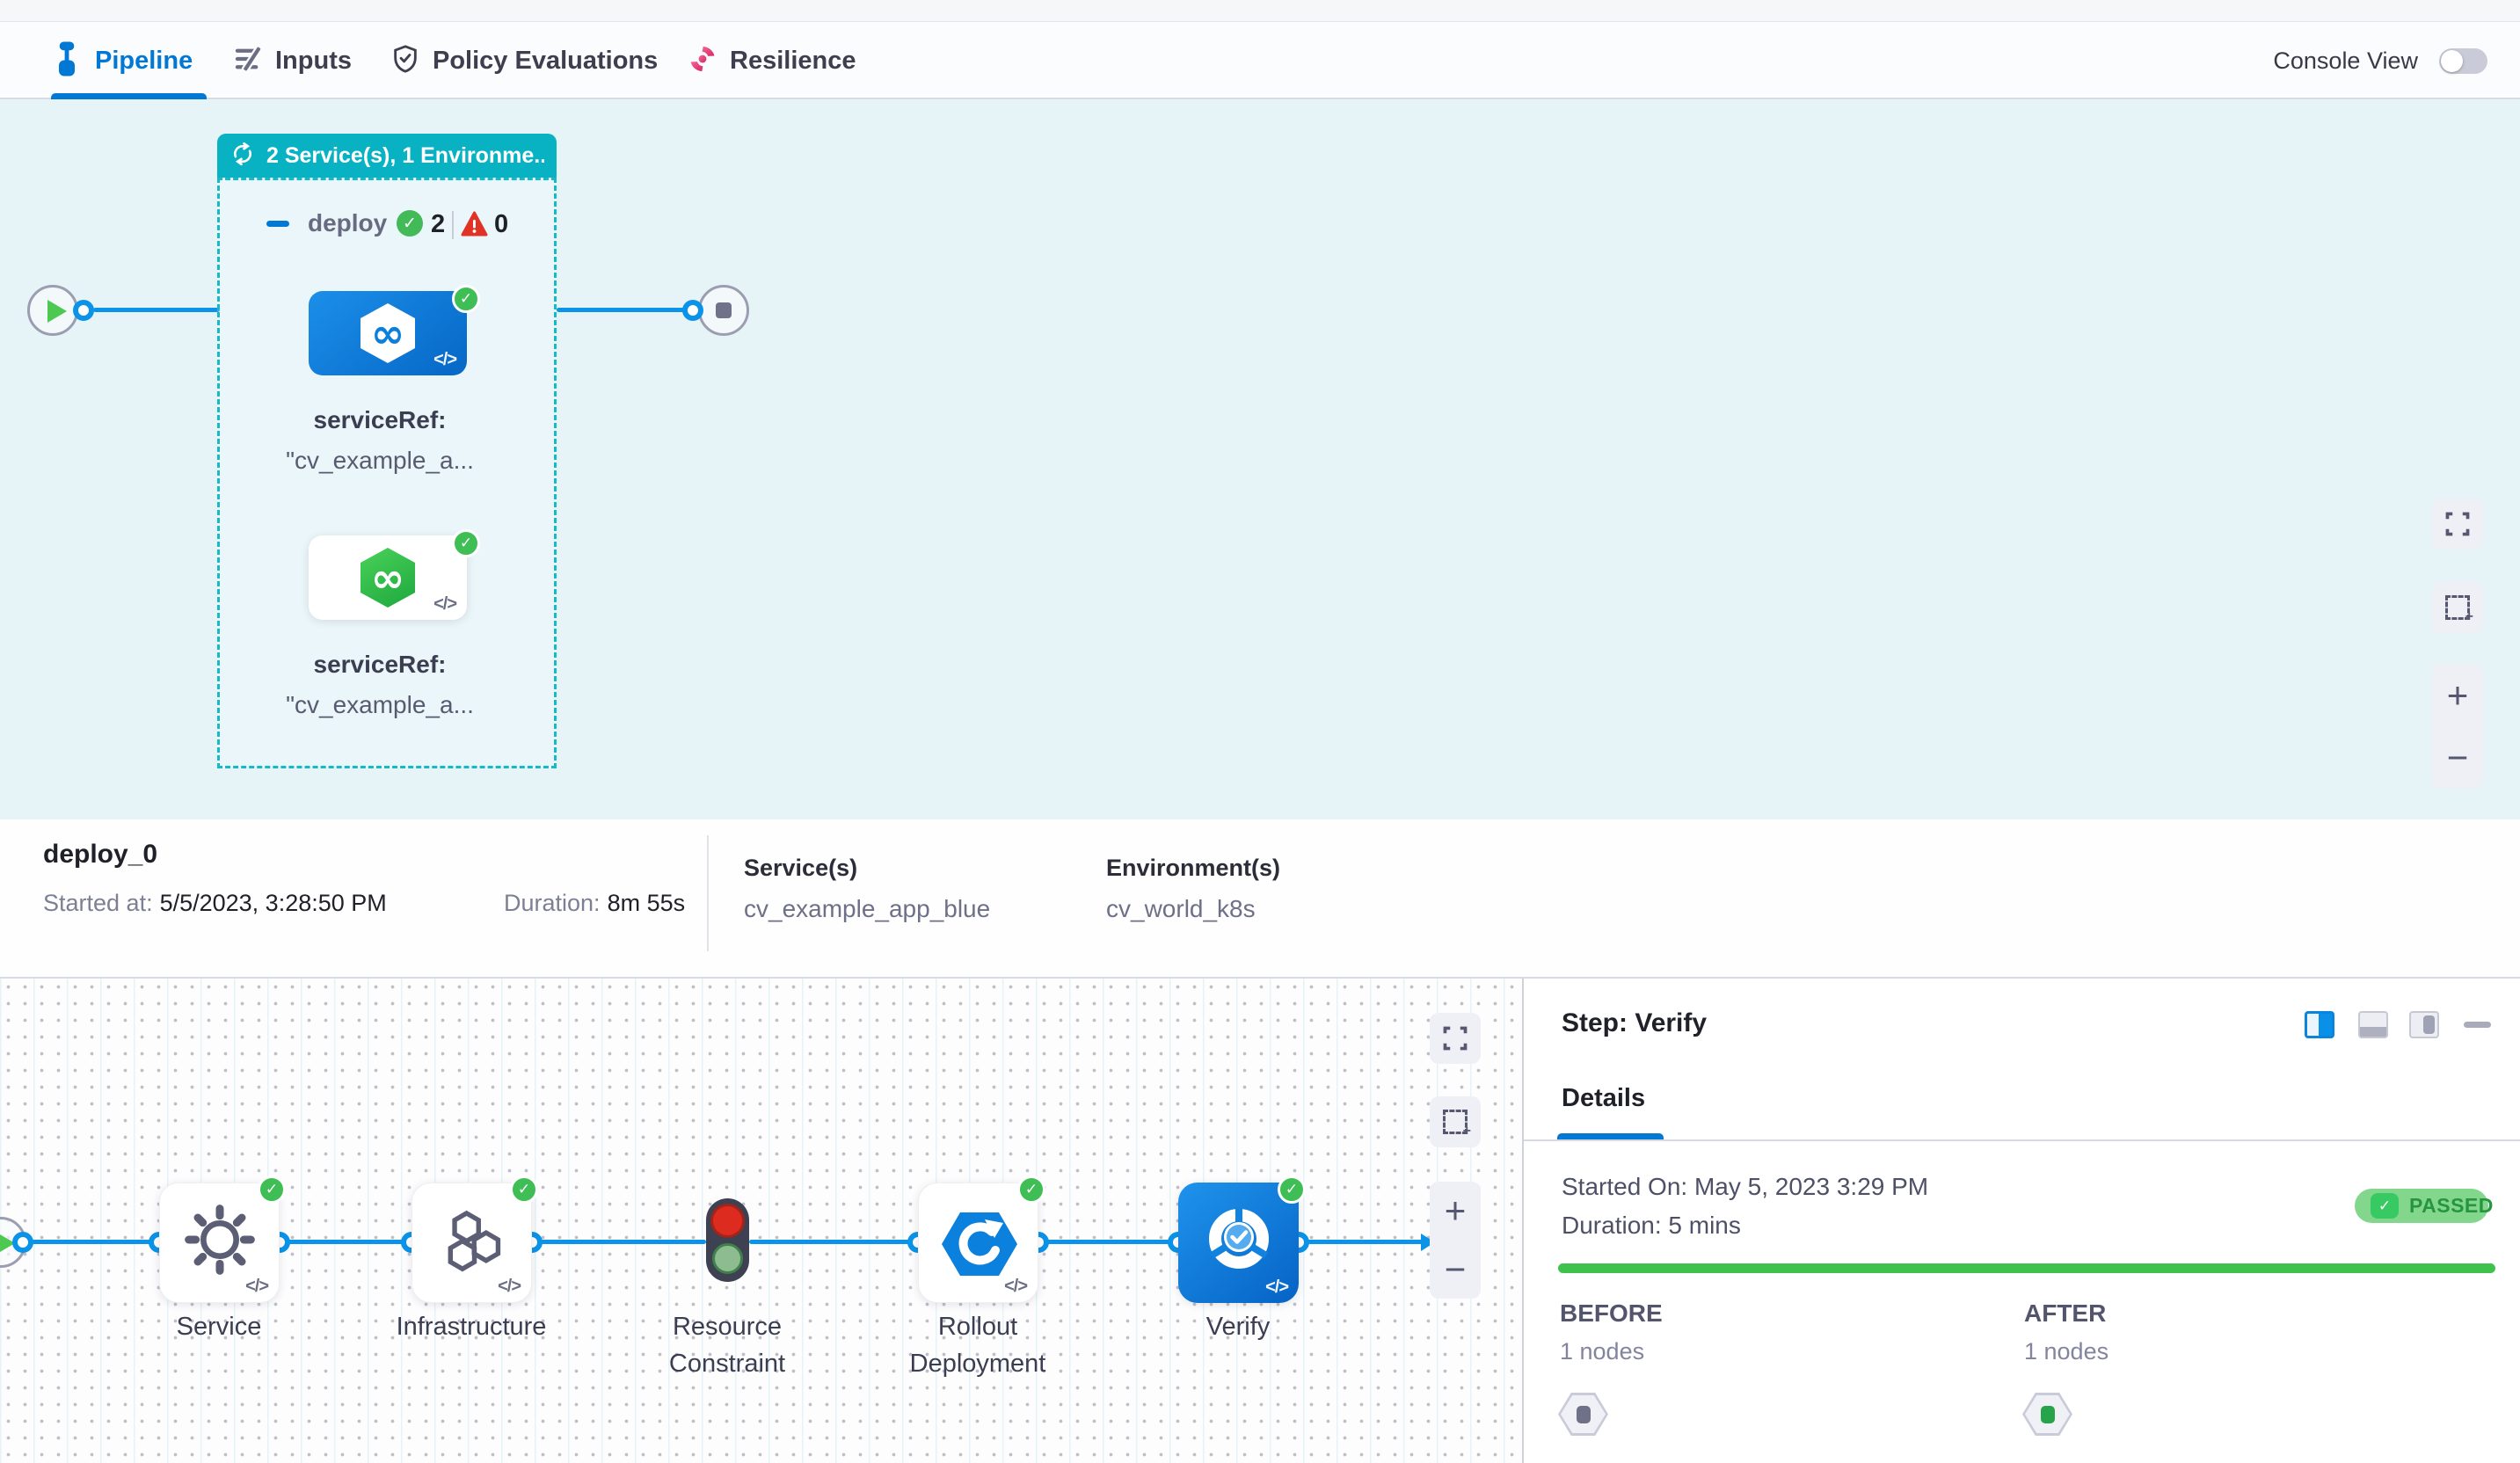  I want to click on layout-right-inner, so click(2429, 1024).